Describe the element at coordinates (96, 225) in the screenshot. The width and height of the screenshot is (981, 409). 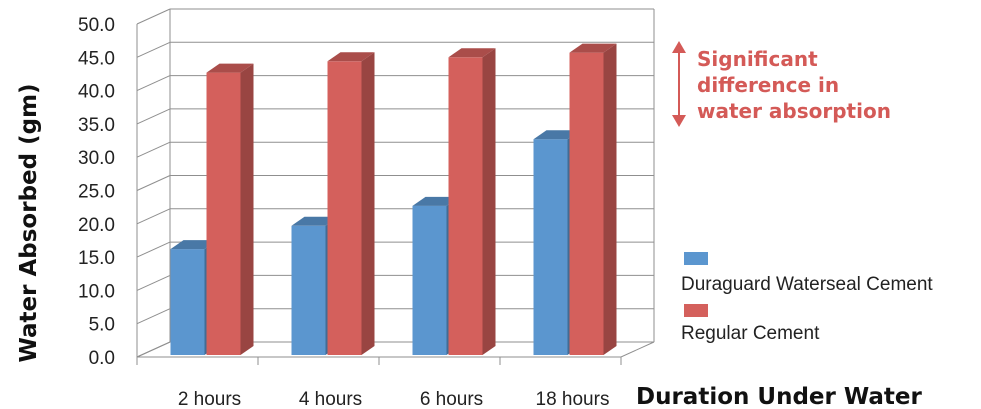
I see `y-tick-label: 20.0` at that location.